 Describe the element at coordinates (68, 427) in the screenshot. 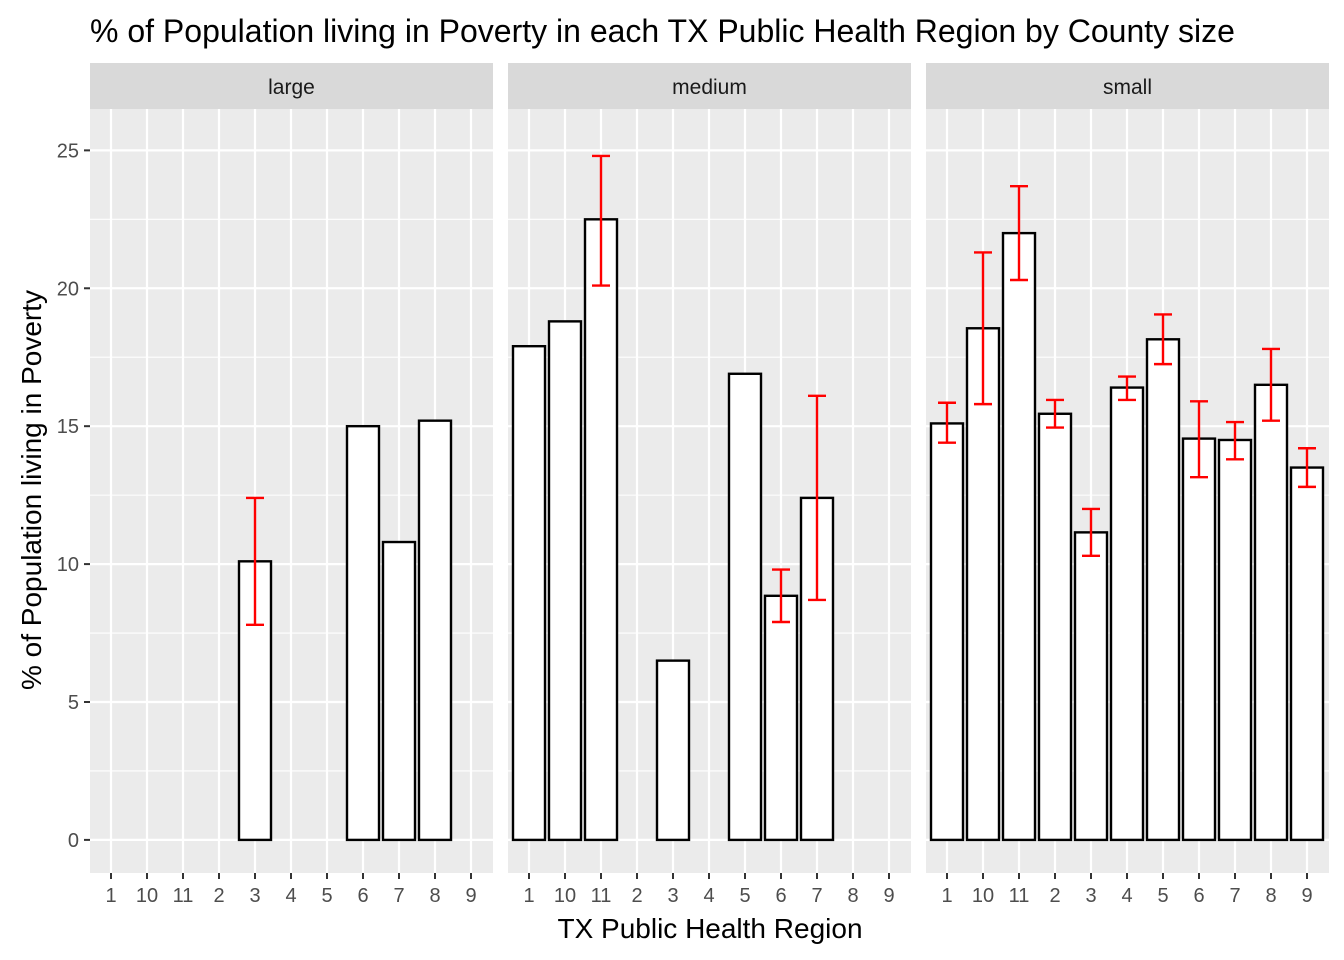

I see `y-tick-label: 15` at that location.